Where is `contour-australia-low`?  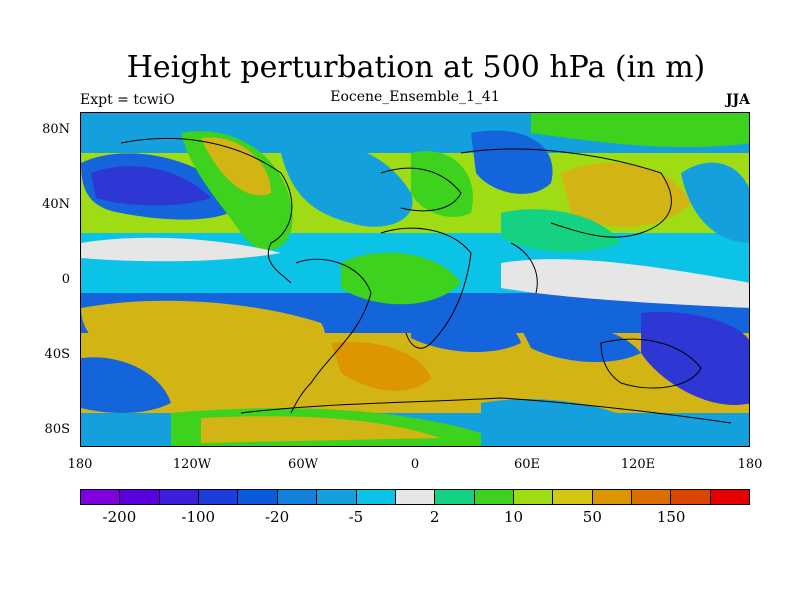
contour-australia-low is located at coordinates (695, 358).